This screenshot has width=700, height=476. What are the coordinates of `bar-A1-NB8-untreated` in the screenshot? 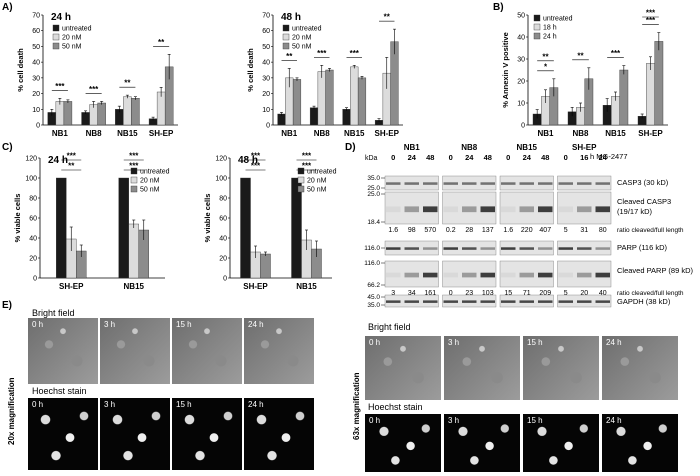 It's located at (85, 119).